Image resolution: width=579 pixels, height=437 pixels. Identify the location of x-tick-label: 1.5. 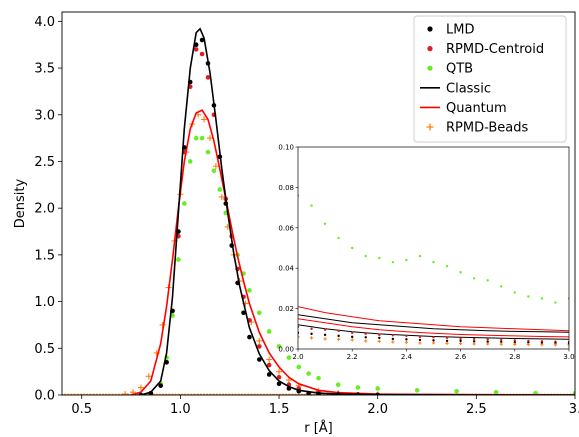
(279, 409).